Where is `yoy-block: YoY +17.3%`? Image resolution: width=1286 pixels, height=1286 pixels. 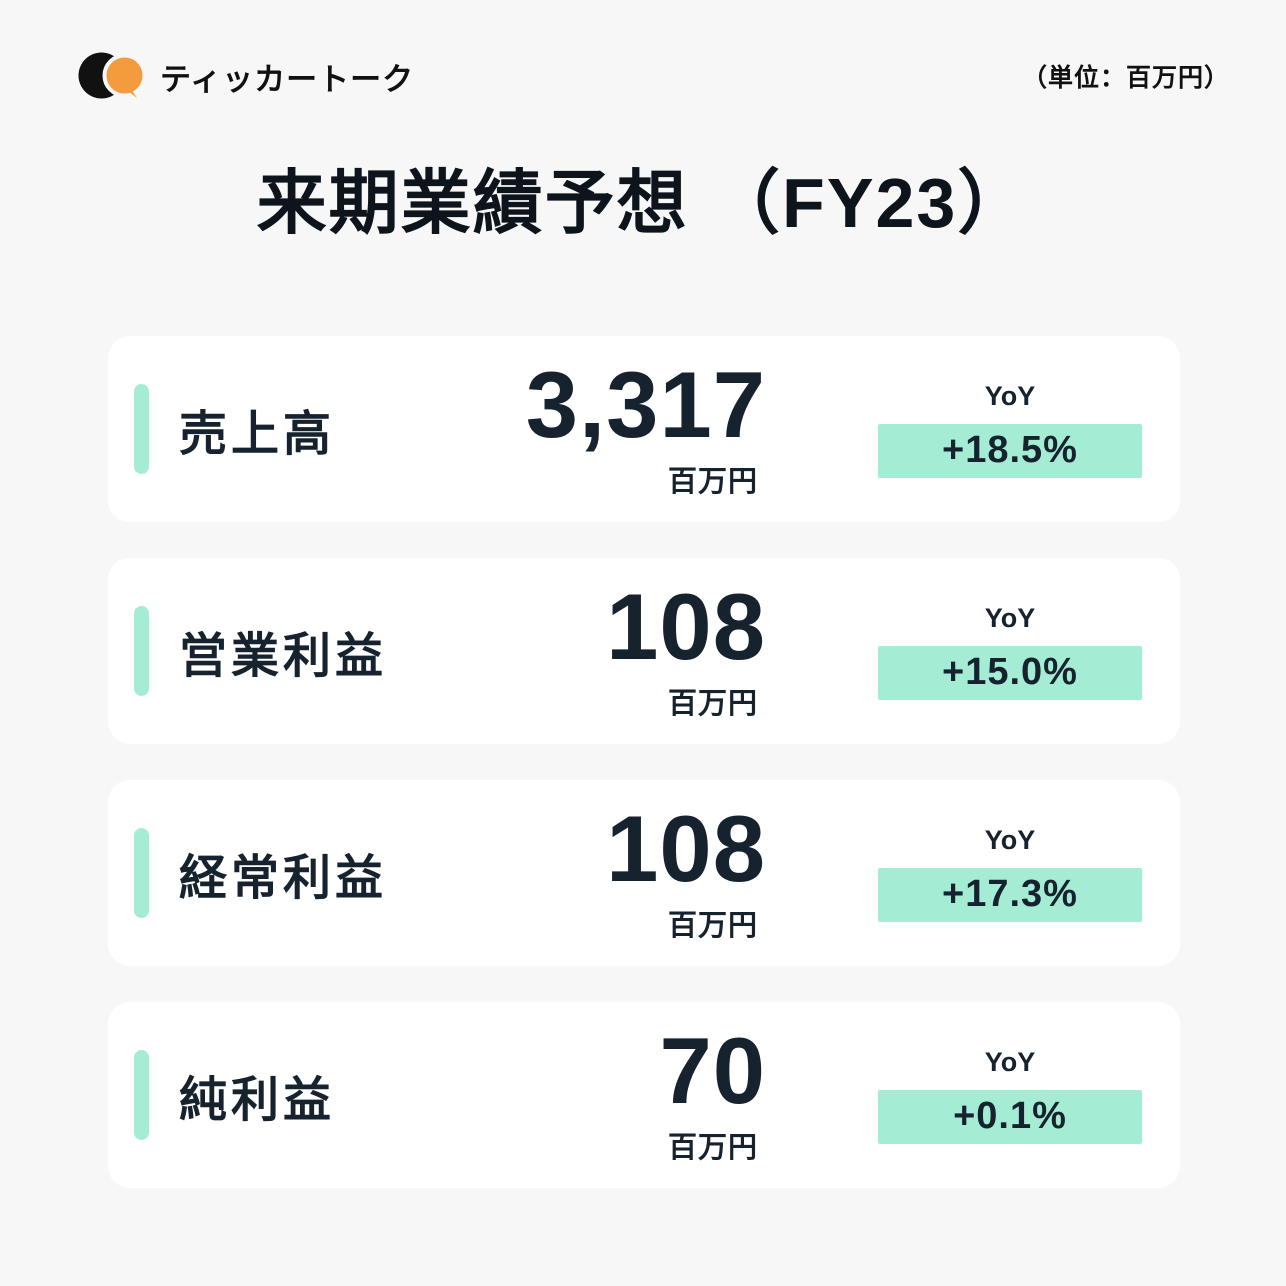
yoy-block: YoY +17.3% is located at coordinates (1010, 873).